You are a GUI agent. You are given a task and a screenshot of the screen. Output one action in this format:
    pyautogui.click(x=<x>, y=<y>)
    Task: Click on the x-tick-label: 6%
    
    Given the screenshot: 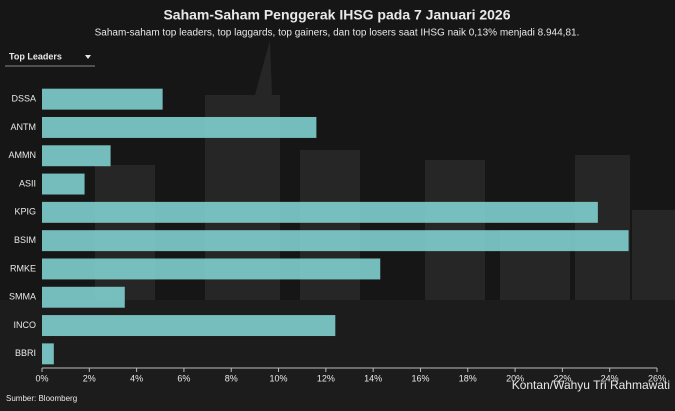 What is the action you would take?
    pyautogui.click(x=183, y=378)
    